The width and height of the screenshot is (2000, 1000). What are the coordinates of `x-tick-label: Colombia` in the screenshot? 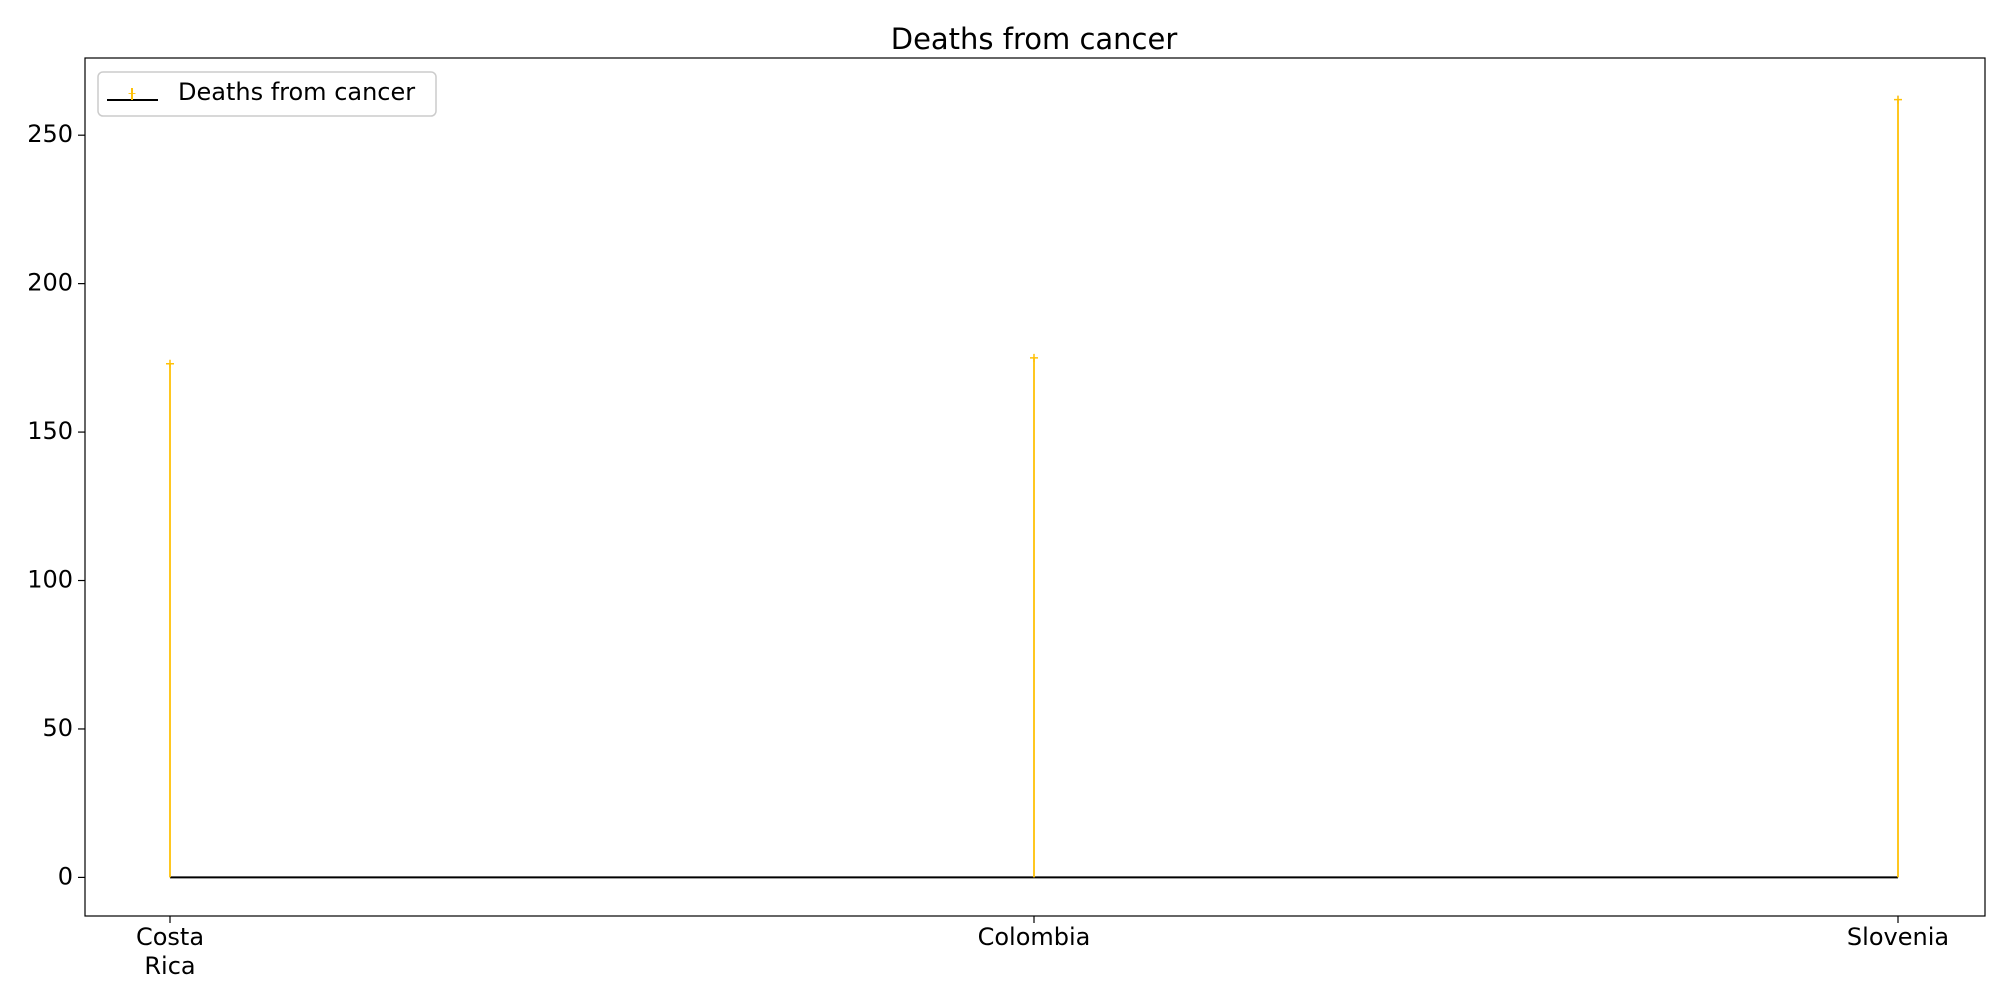 It's located at (1034, 937).